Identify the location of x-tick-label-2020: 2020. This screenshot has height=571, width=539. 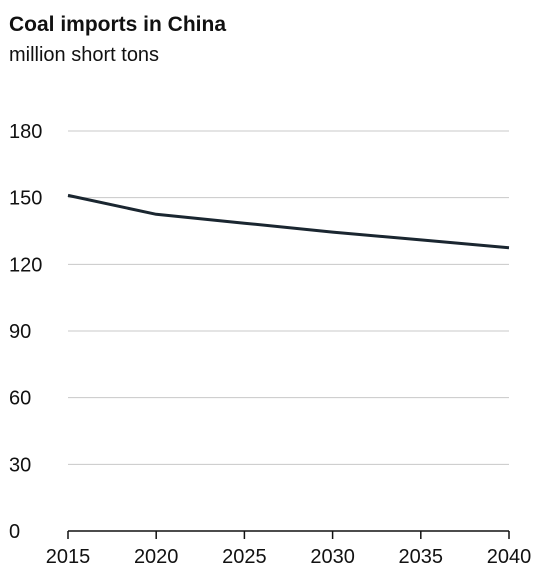
(156, 557).